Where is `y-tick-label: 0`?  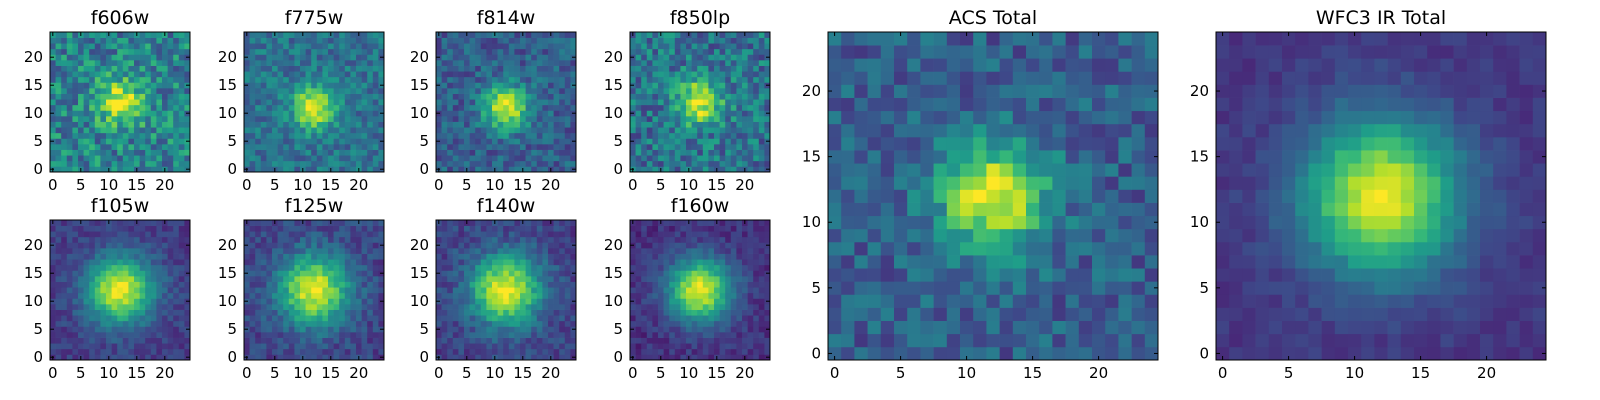 y-tick-label: 0 is located at coordinates (38, 357).